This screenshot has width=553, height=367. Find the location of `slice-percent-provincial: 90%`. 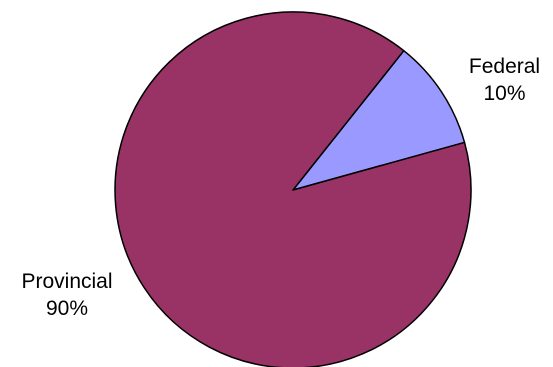

slice-percent-provincial: 90% is located at coordinates (67, 308).